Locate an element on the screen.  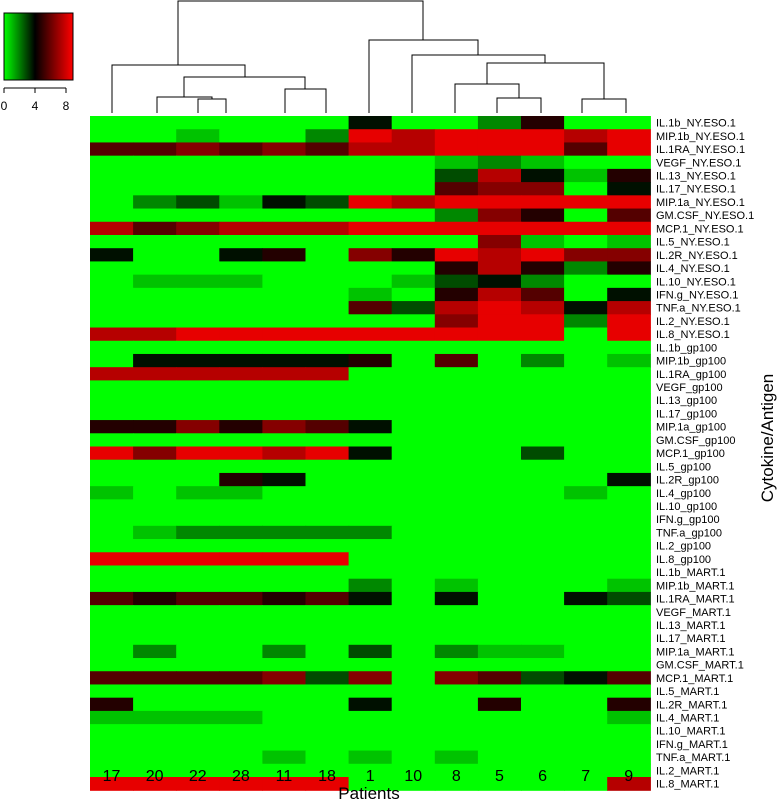
row-label: MIP.1a_NY.ESO.1 is located at coordinates (700, 203).